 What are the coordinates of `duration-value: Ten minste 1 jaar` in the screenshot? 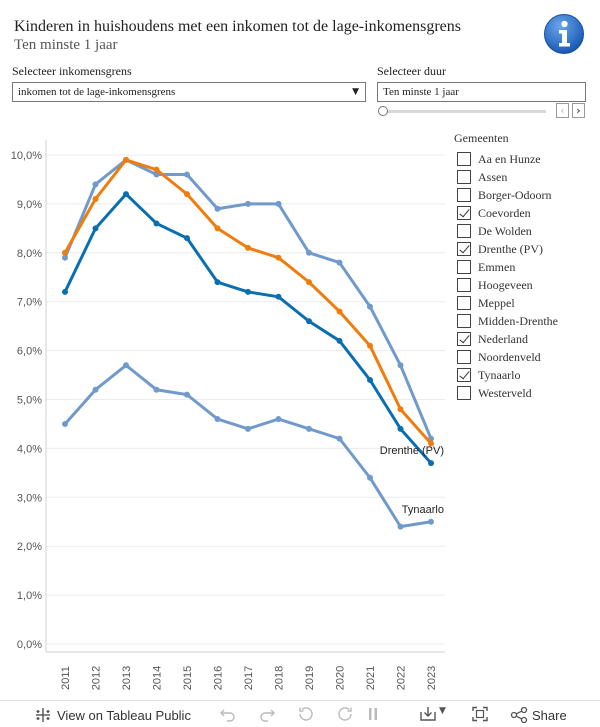 It's located at (421, 92).